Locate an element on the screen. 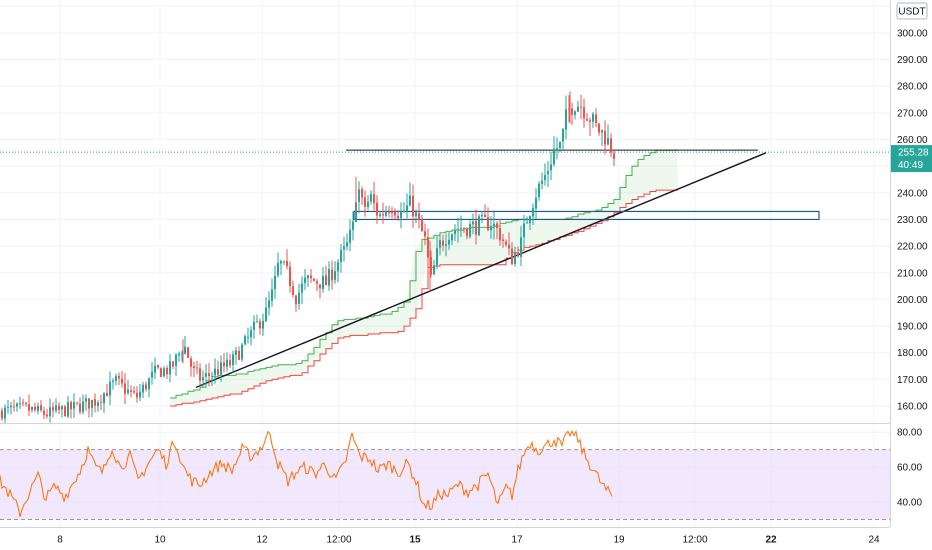 This screenshot has width=932, height=550. time-tick-label: 19 is located at coordinates (619, 540).